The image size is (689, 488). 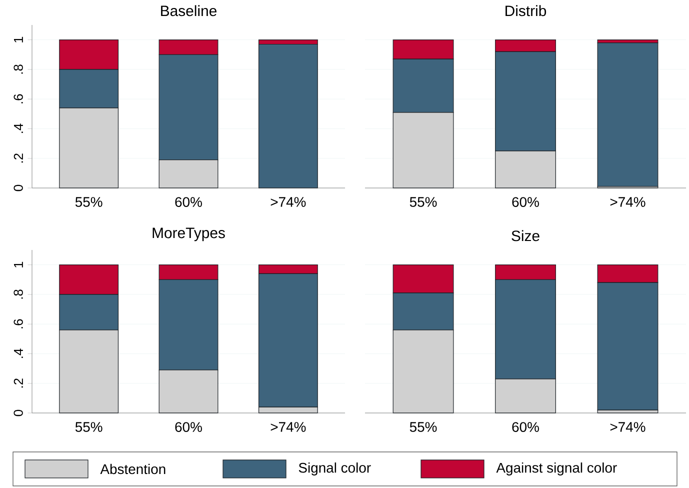 I want to click on chart-title: Baseline, so click(x=188, y=10).